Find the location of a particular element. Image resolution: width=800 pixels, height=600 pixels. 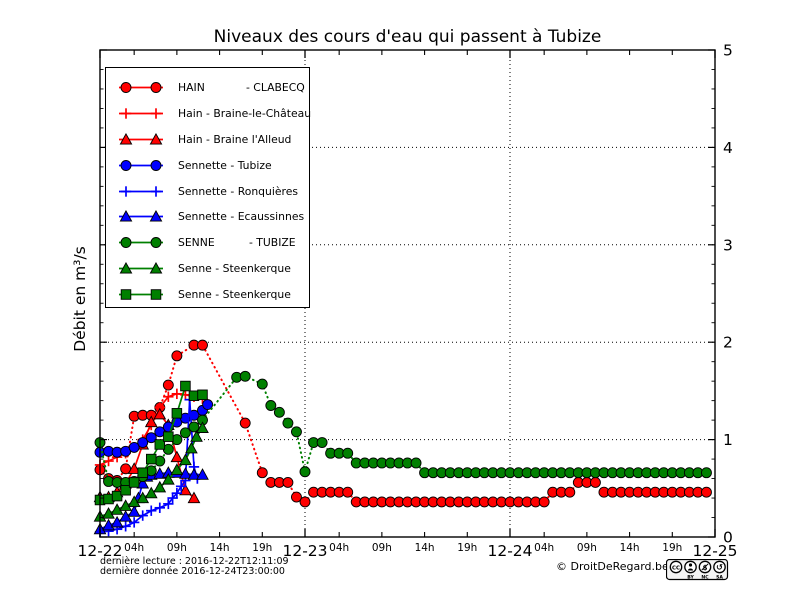

legend-item-hain-clabecq: HAIN - CLABECQ is located at coordinates (213, 88).